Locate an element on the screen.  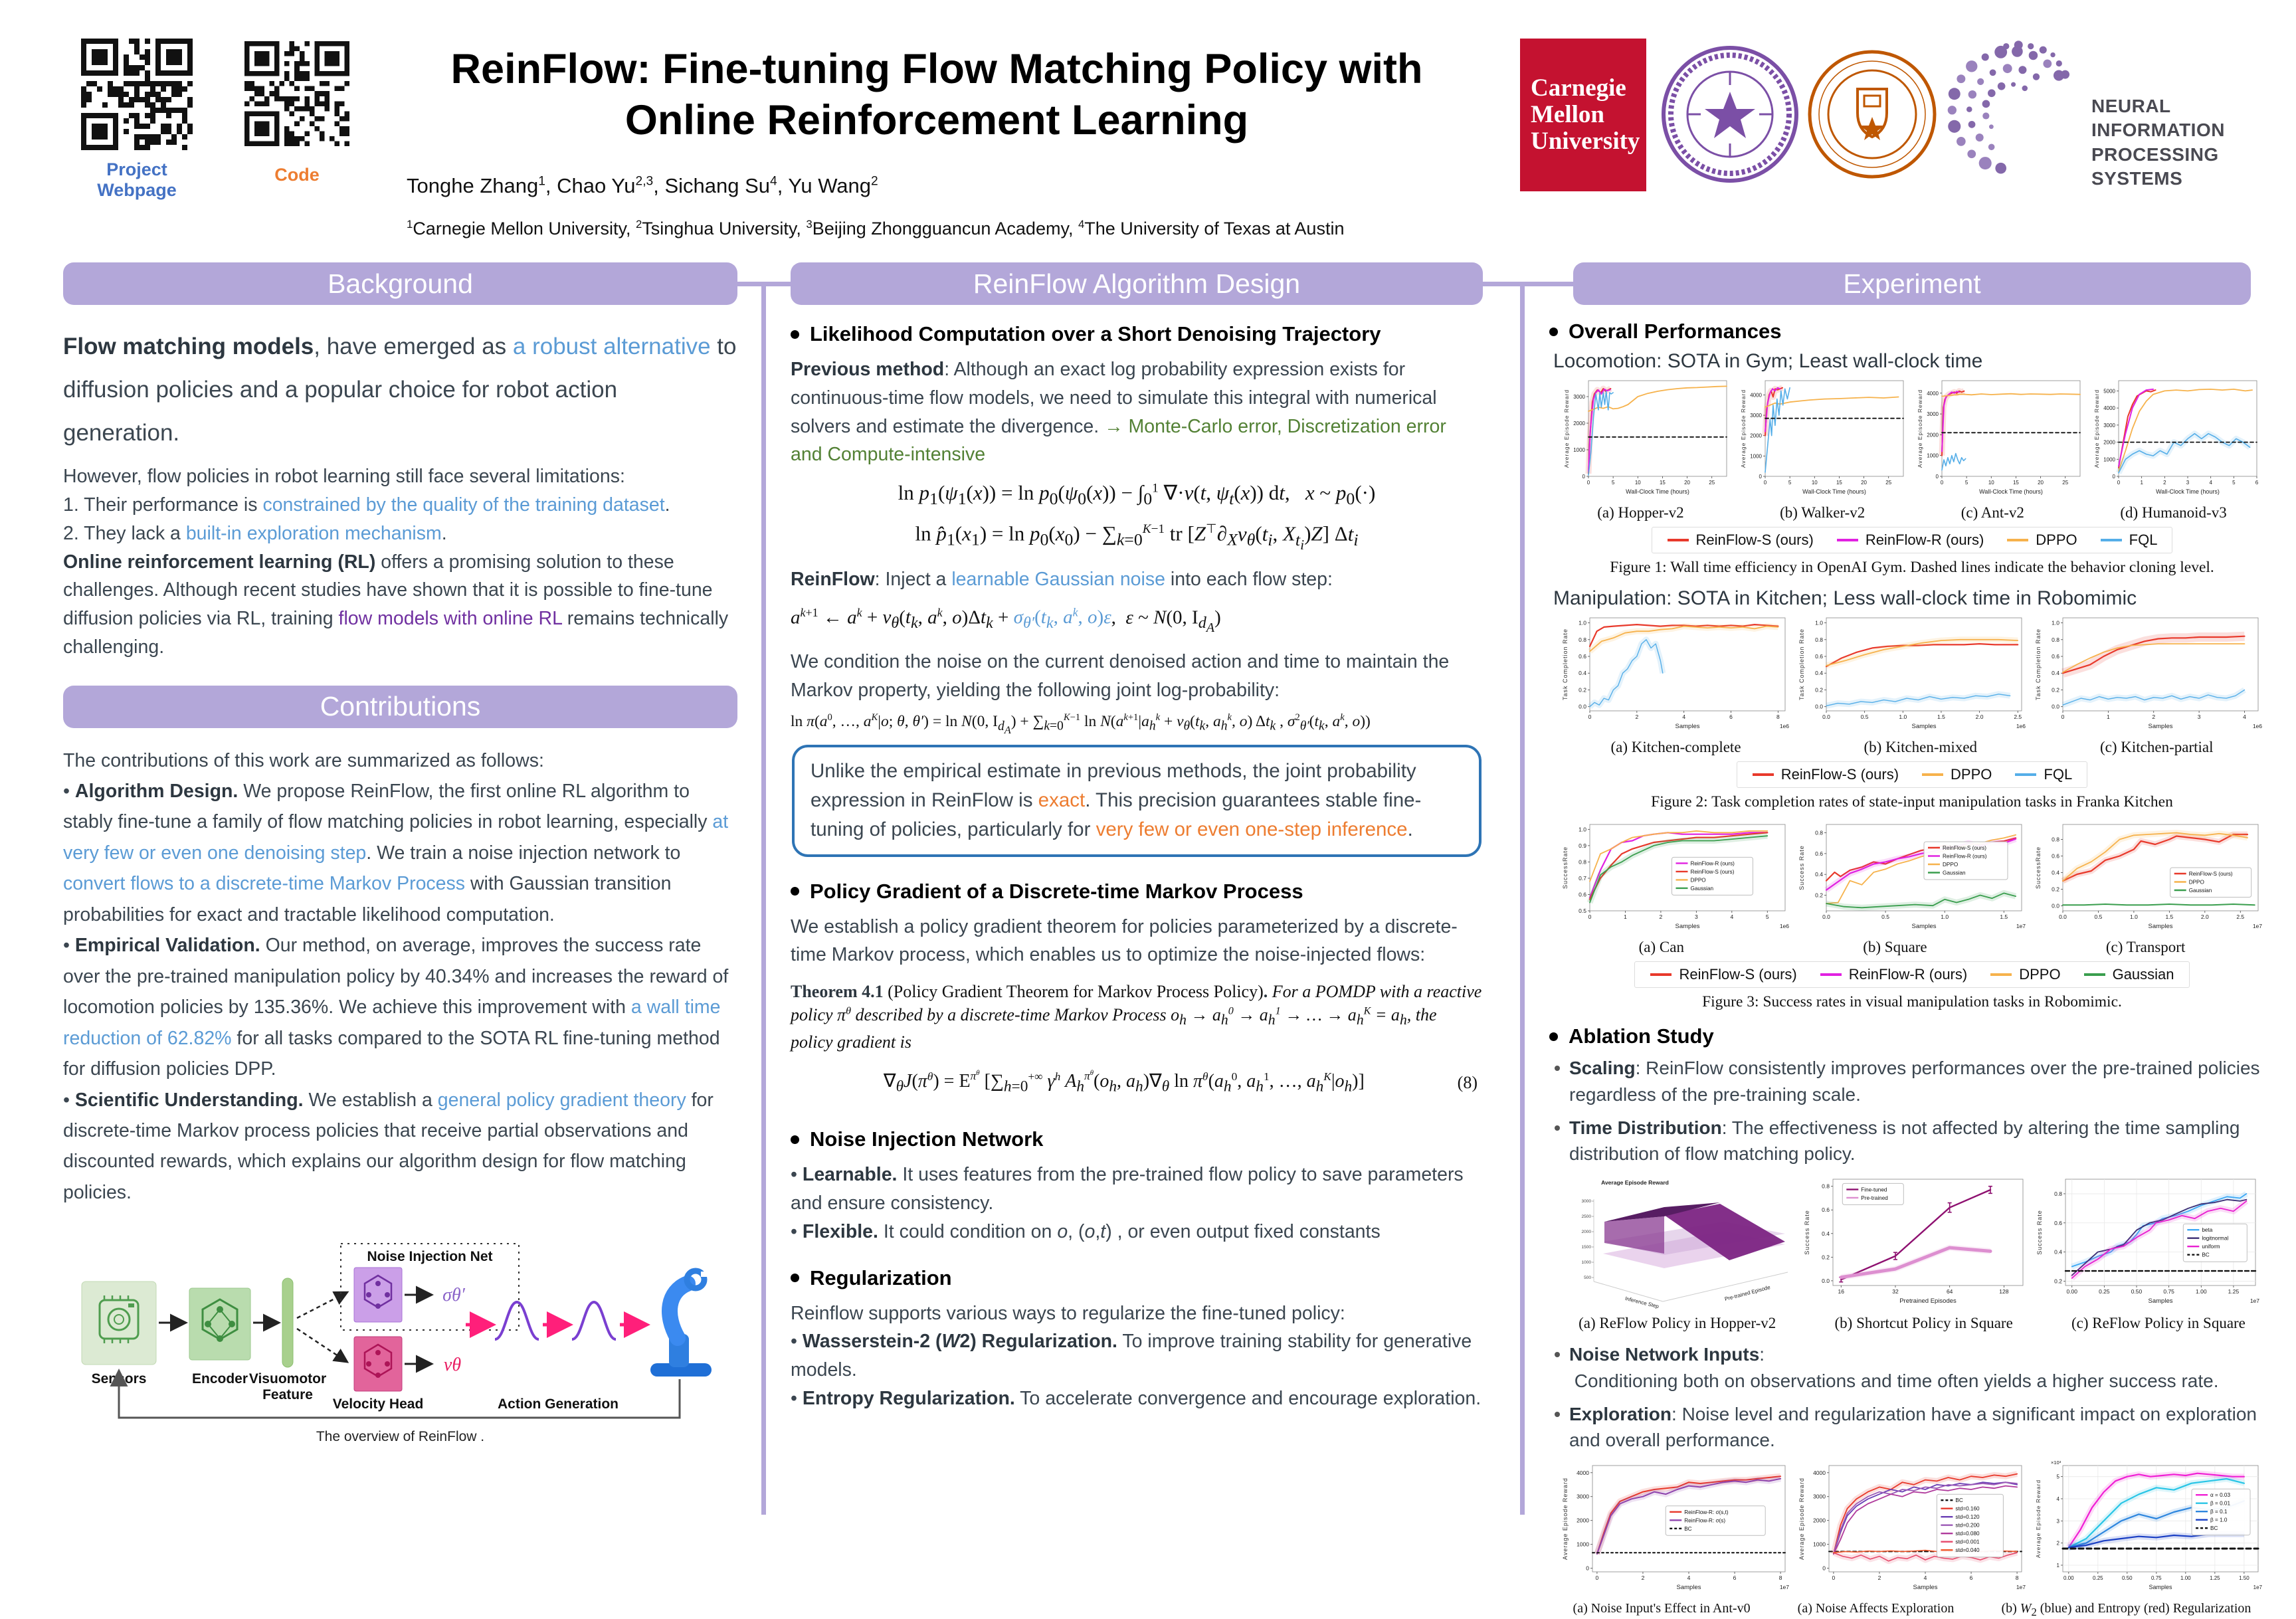
svg-text: 0.25 is located at coordinates (2098, 1578).